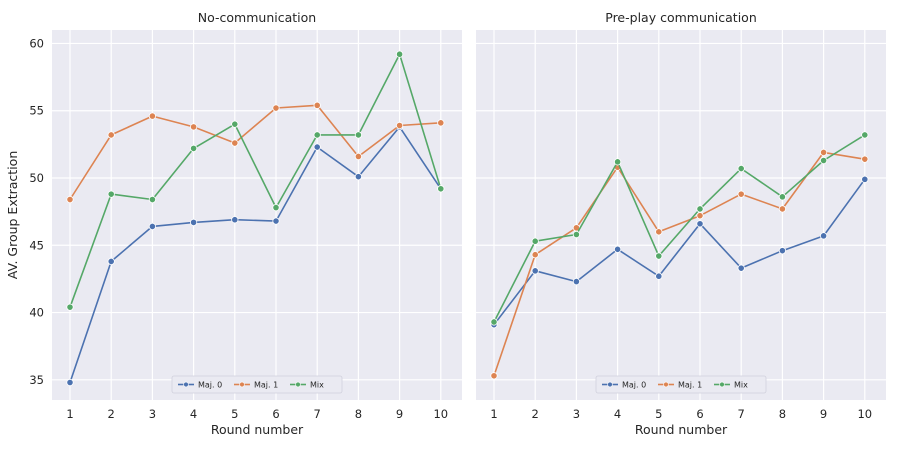 The height and width of the screenshot is (450, 900). What do you see at coordinates (399, 414) in the screenshot?
I see `panel-1-x-tick-label: 9` at bounding box center [399, 414].